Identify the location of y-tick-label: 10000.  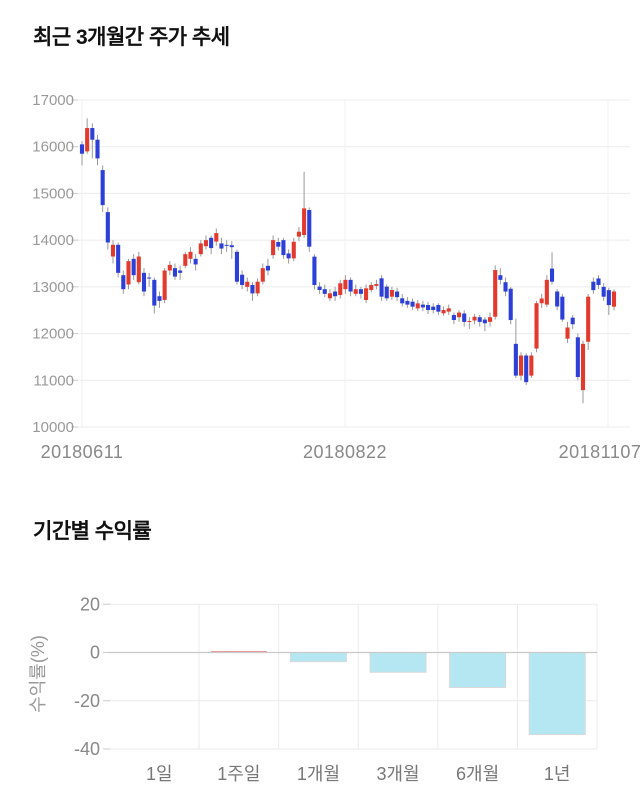
(53, 427).